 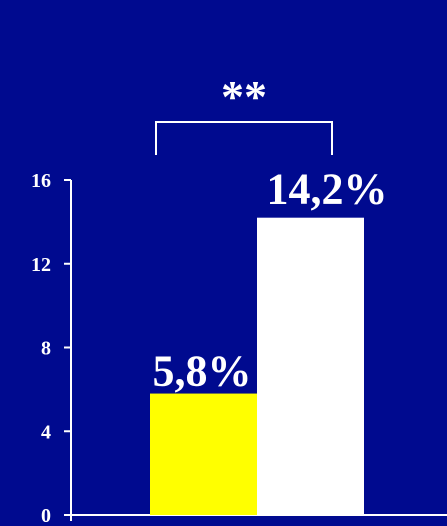 What do you see at coordinates (46, 349) in the screenshot?
I see `y-tick-label: 8` at bounding box center [46, 349].